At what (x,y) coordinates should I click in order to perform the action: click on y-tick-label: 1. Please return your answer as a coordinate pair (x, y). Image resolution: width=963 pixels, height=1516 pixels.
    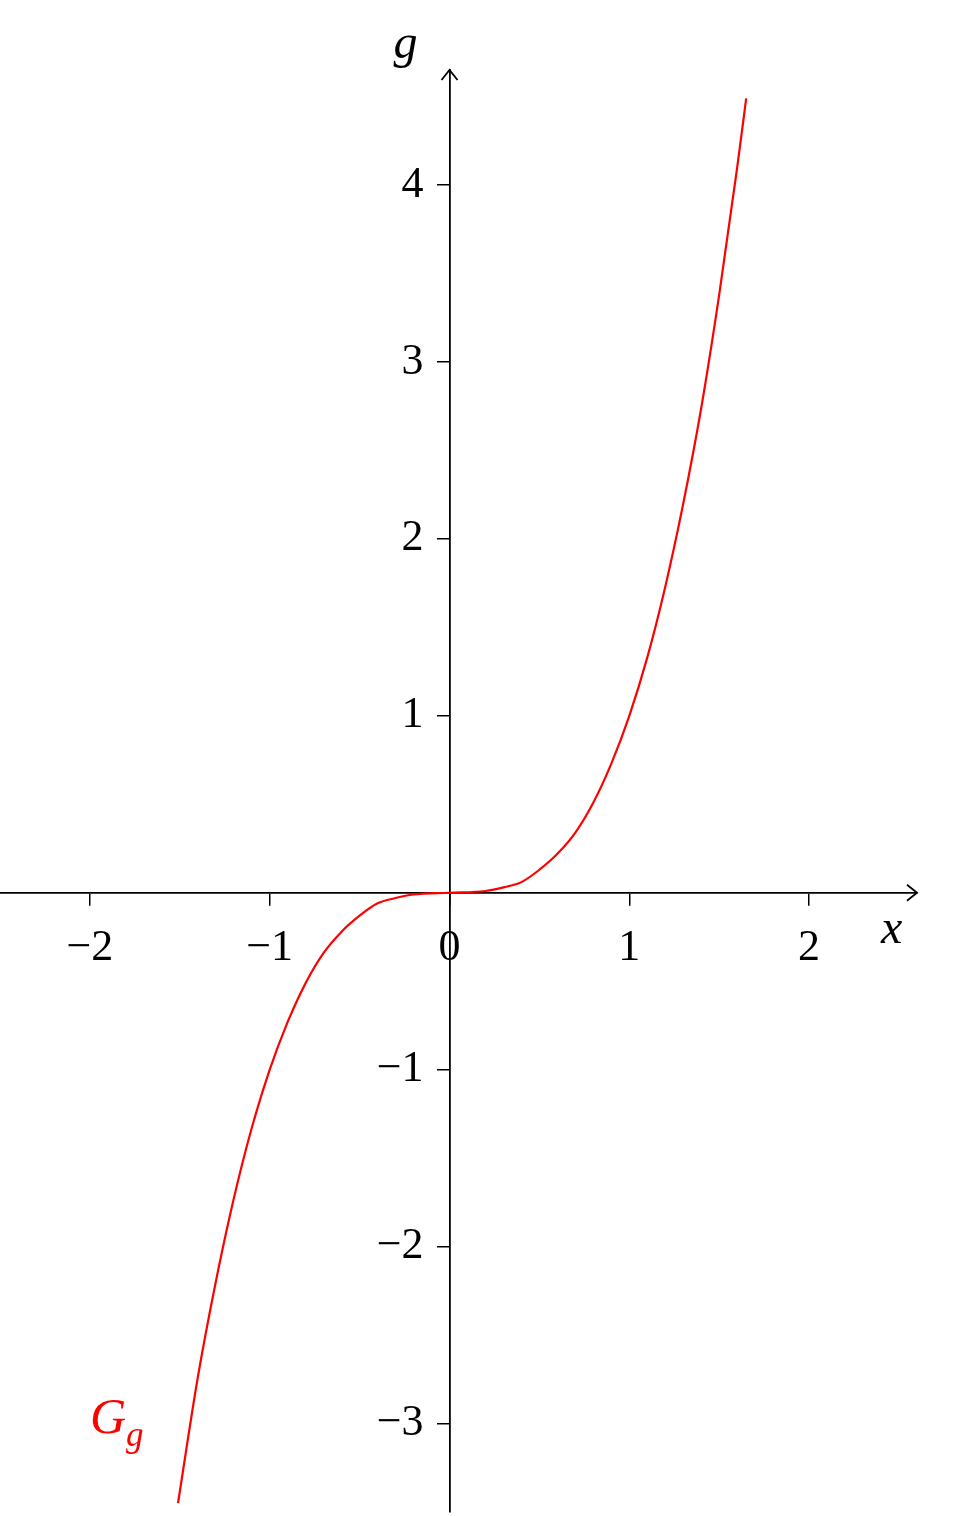
    Looking at the image, I should click on (412, 713).